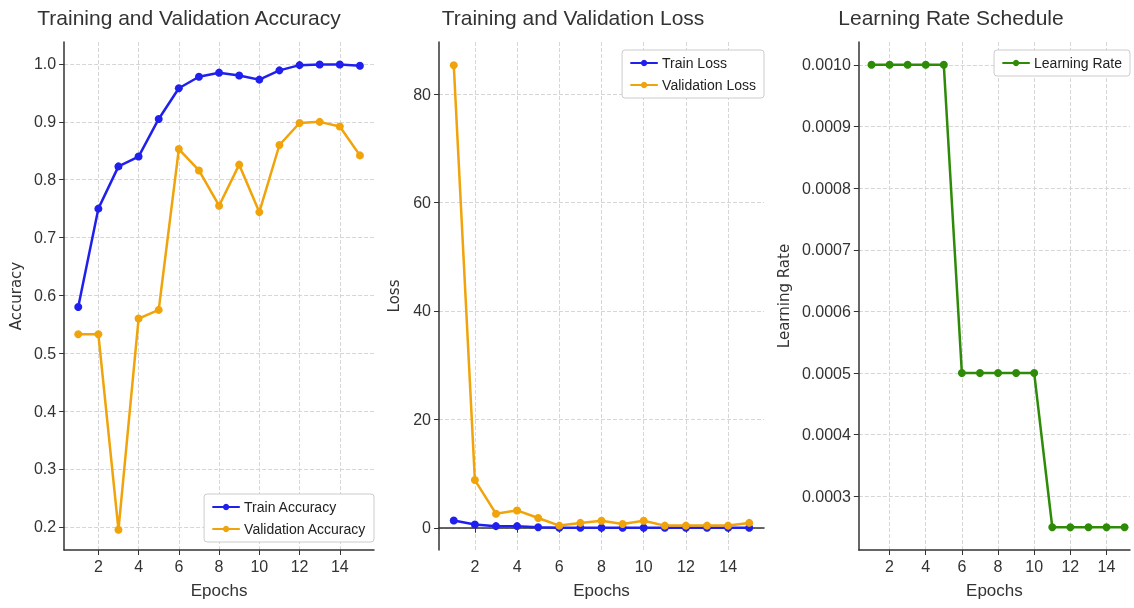  What do you see at coordinates (826, 188) in the screenshot?
I see `y-tick-label: 0.0008` at bounding box center [826, 188].